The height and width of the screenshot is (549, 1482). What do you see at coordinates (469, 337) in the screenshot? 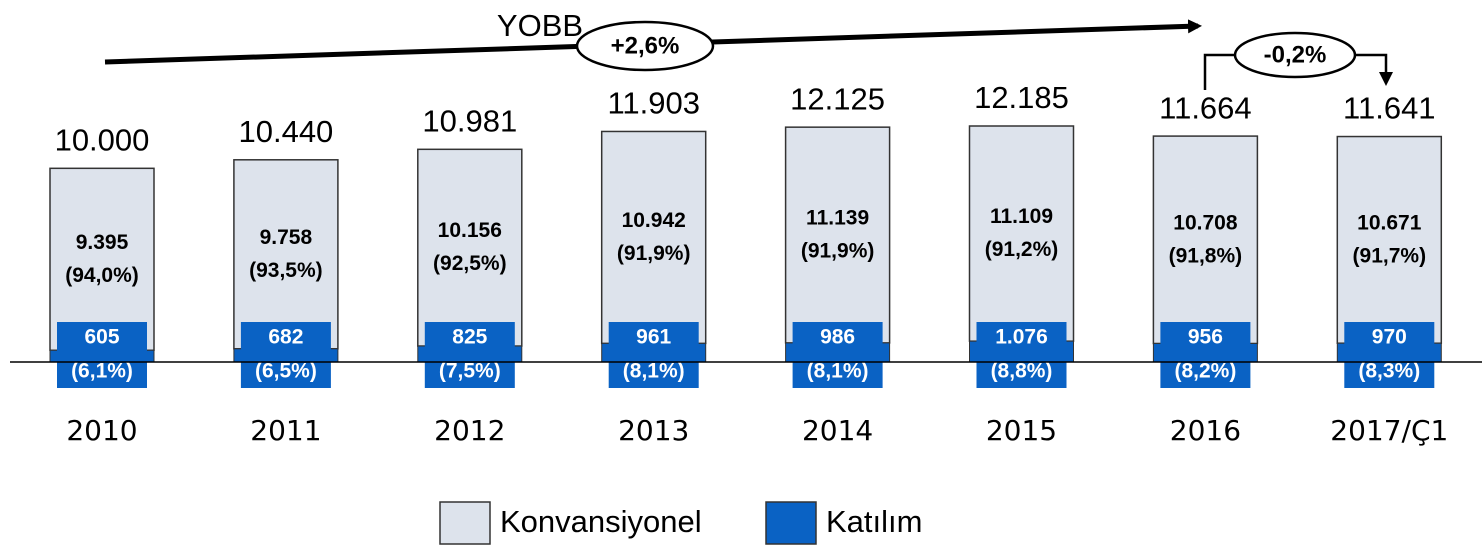
I see `value-label: 825` at bounding box center [469, 337].